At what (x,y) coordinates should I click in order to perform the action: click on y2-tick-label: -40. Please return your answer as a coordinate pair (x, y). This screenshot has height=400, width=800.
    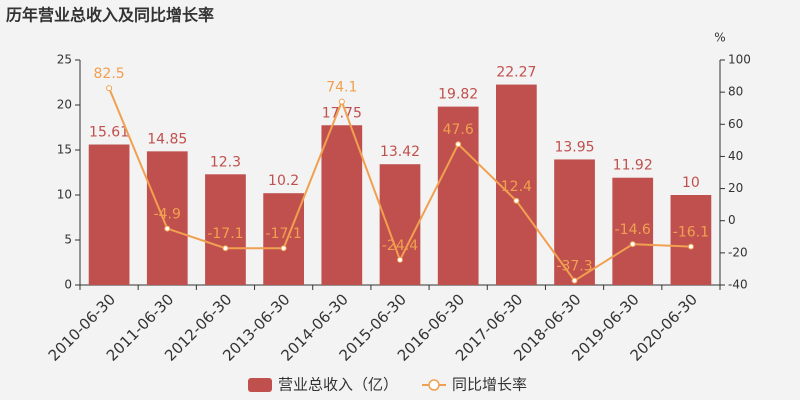
    Looking at the image, I should click on (738, 285).